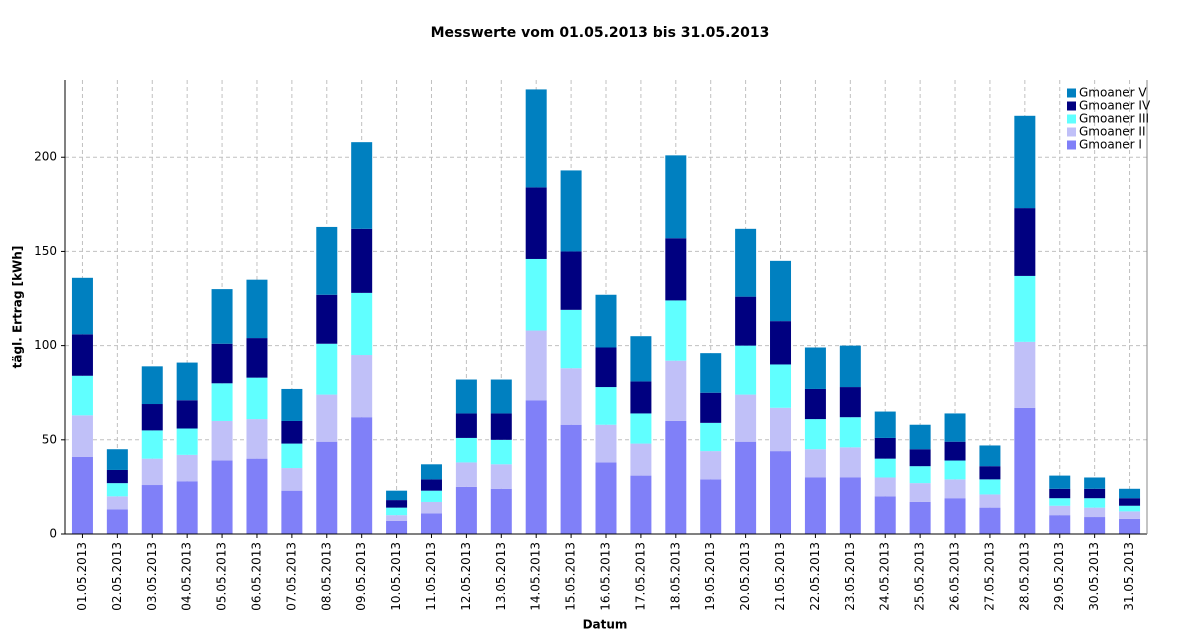 The image size is (1200, 641). I want to click on legend-label: Gmoaner II, so click(1112, 132).